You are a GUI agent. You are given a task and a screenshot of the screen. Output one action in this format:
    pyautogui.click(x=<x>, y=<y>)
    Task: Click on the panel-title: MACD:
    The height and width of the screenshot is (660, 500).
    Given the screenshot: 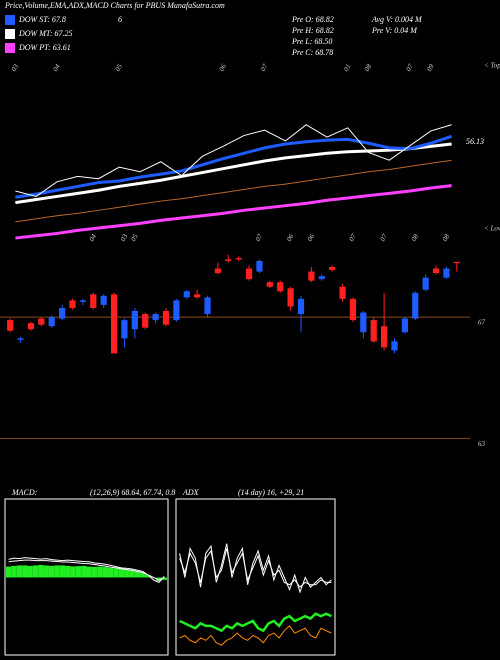 What is the action you would take?
    pyautogui.click(x=24, y=492)
    